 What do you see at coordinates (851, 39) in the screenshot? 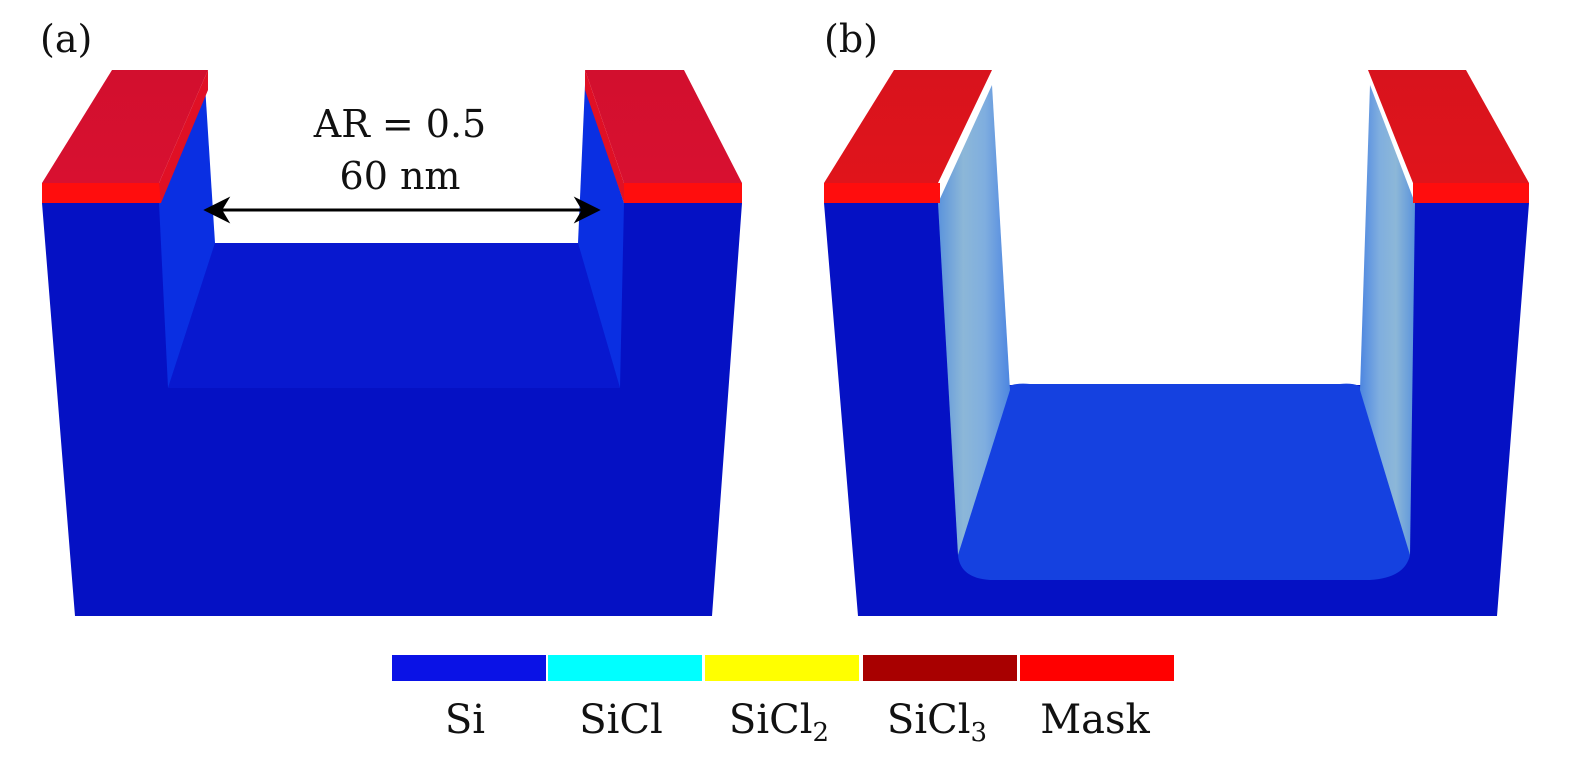
I see `panel-b-label: (b)` at bounding box center [851, 39].